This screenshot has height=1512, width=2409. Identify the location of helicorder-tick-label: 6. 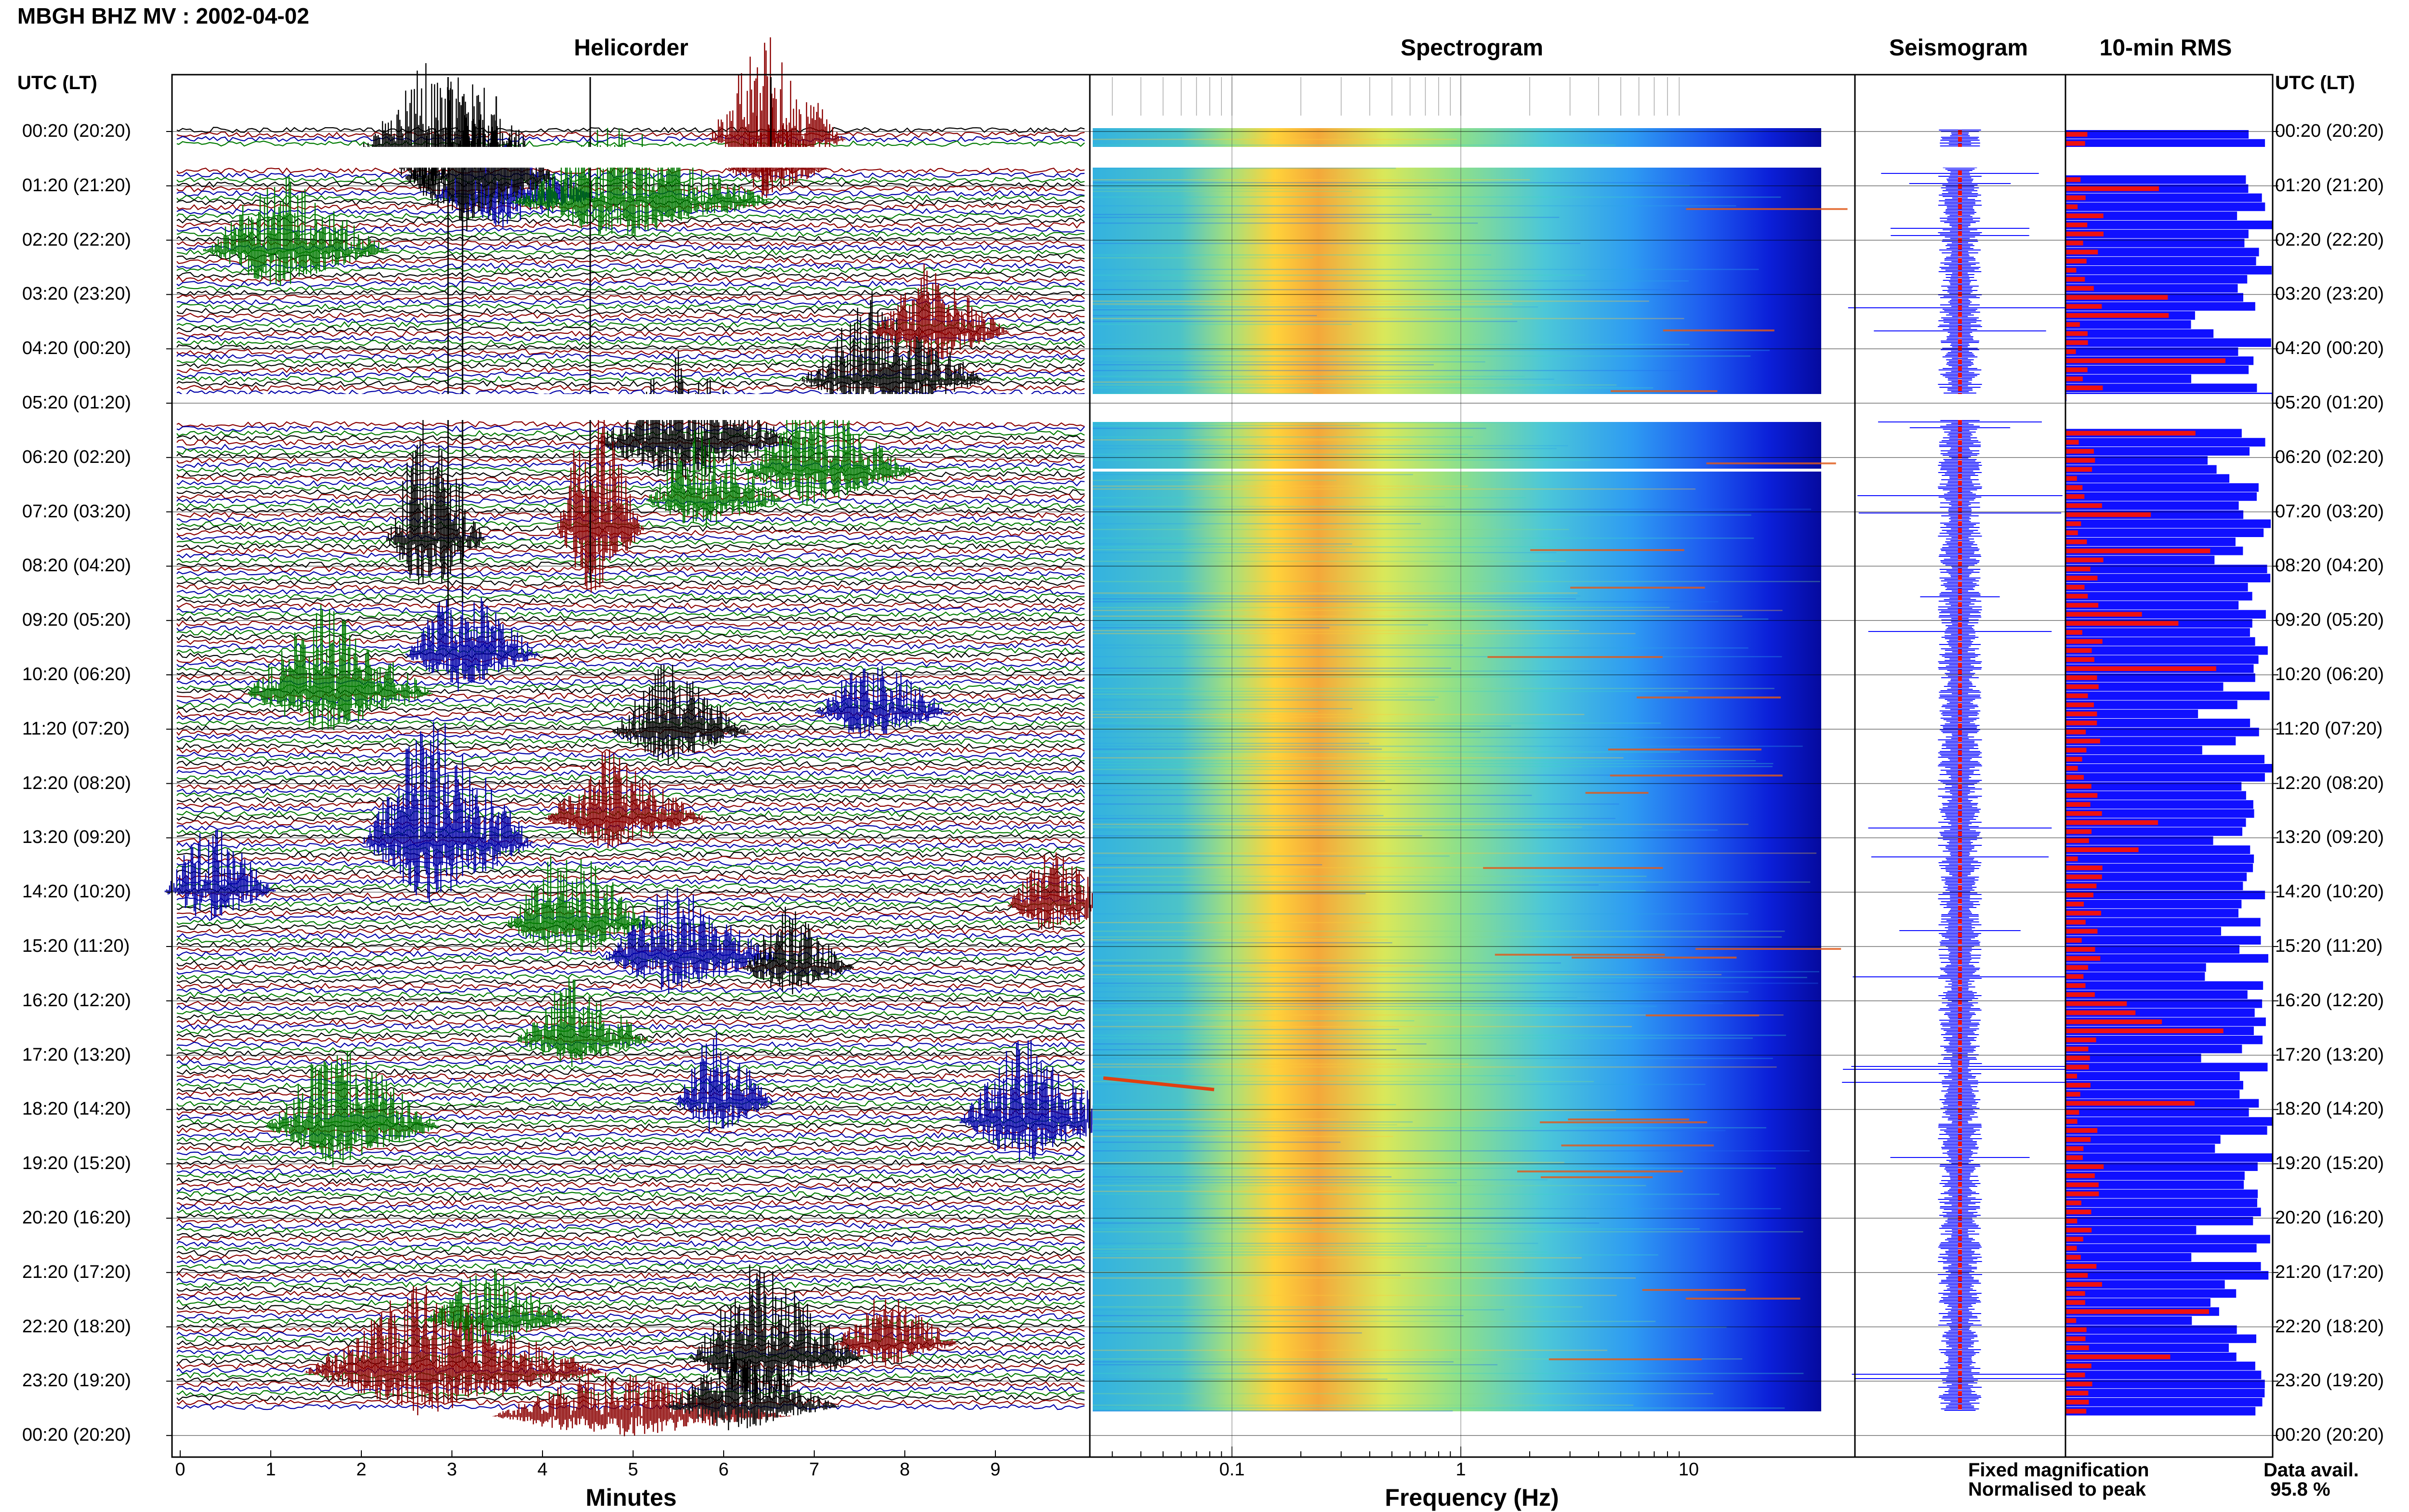
(723, 1469).